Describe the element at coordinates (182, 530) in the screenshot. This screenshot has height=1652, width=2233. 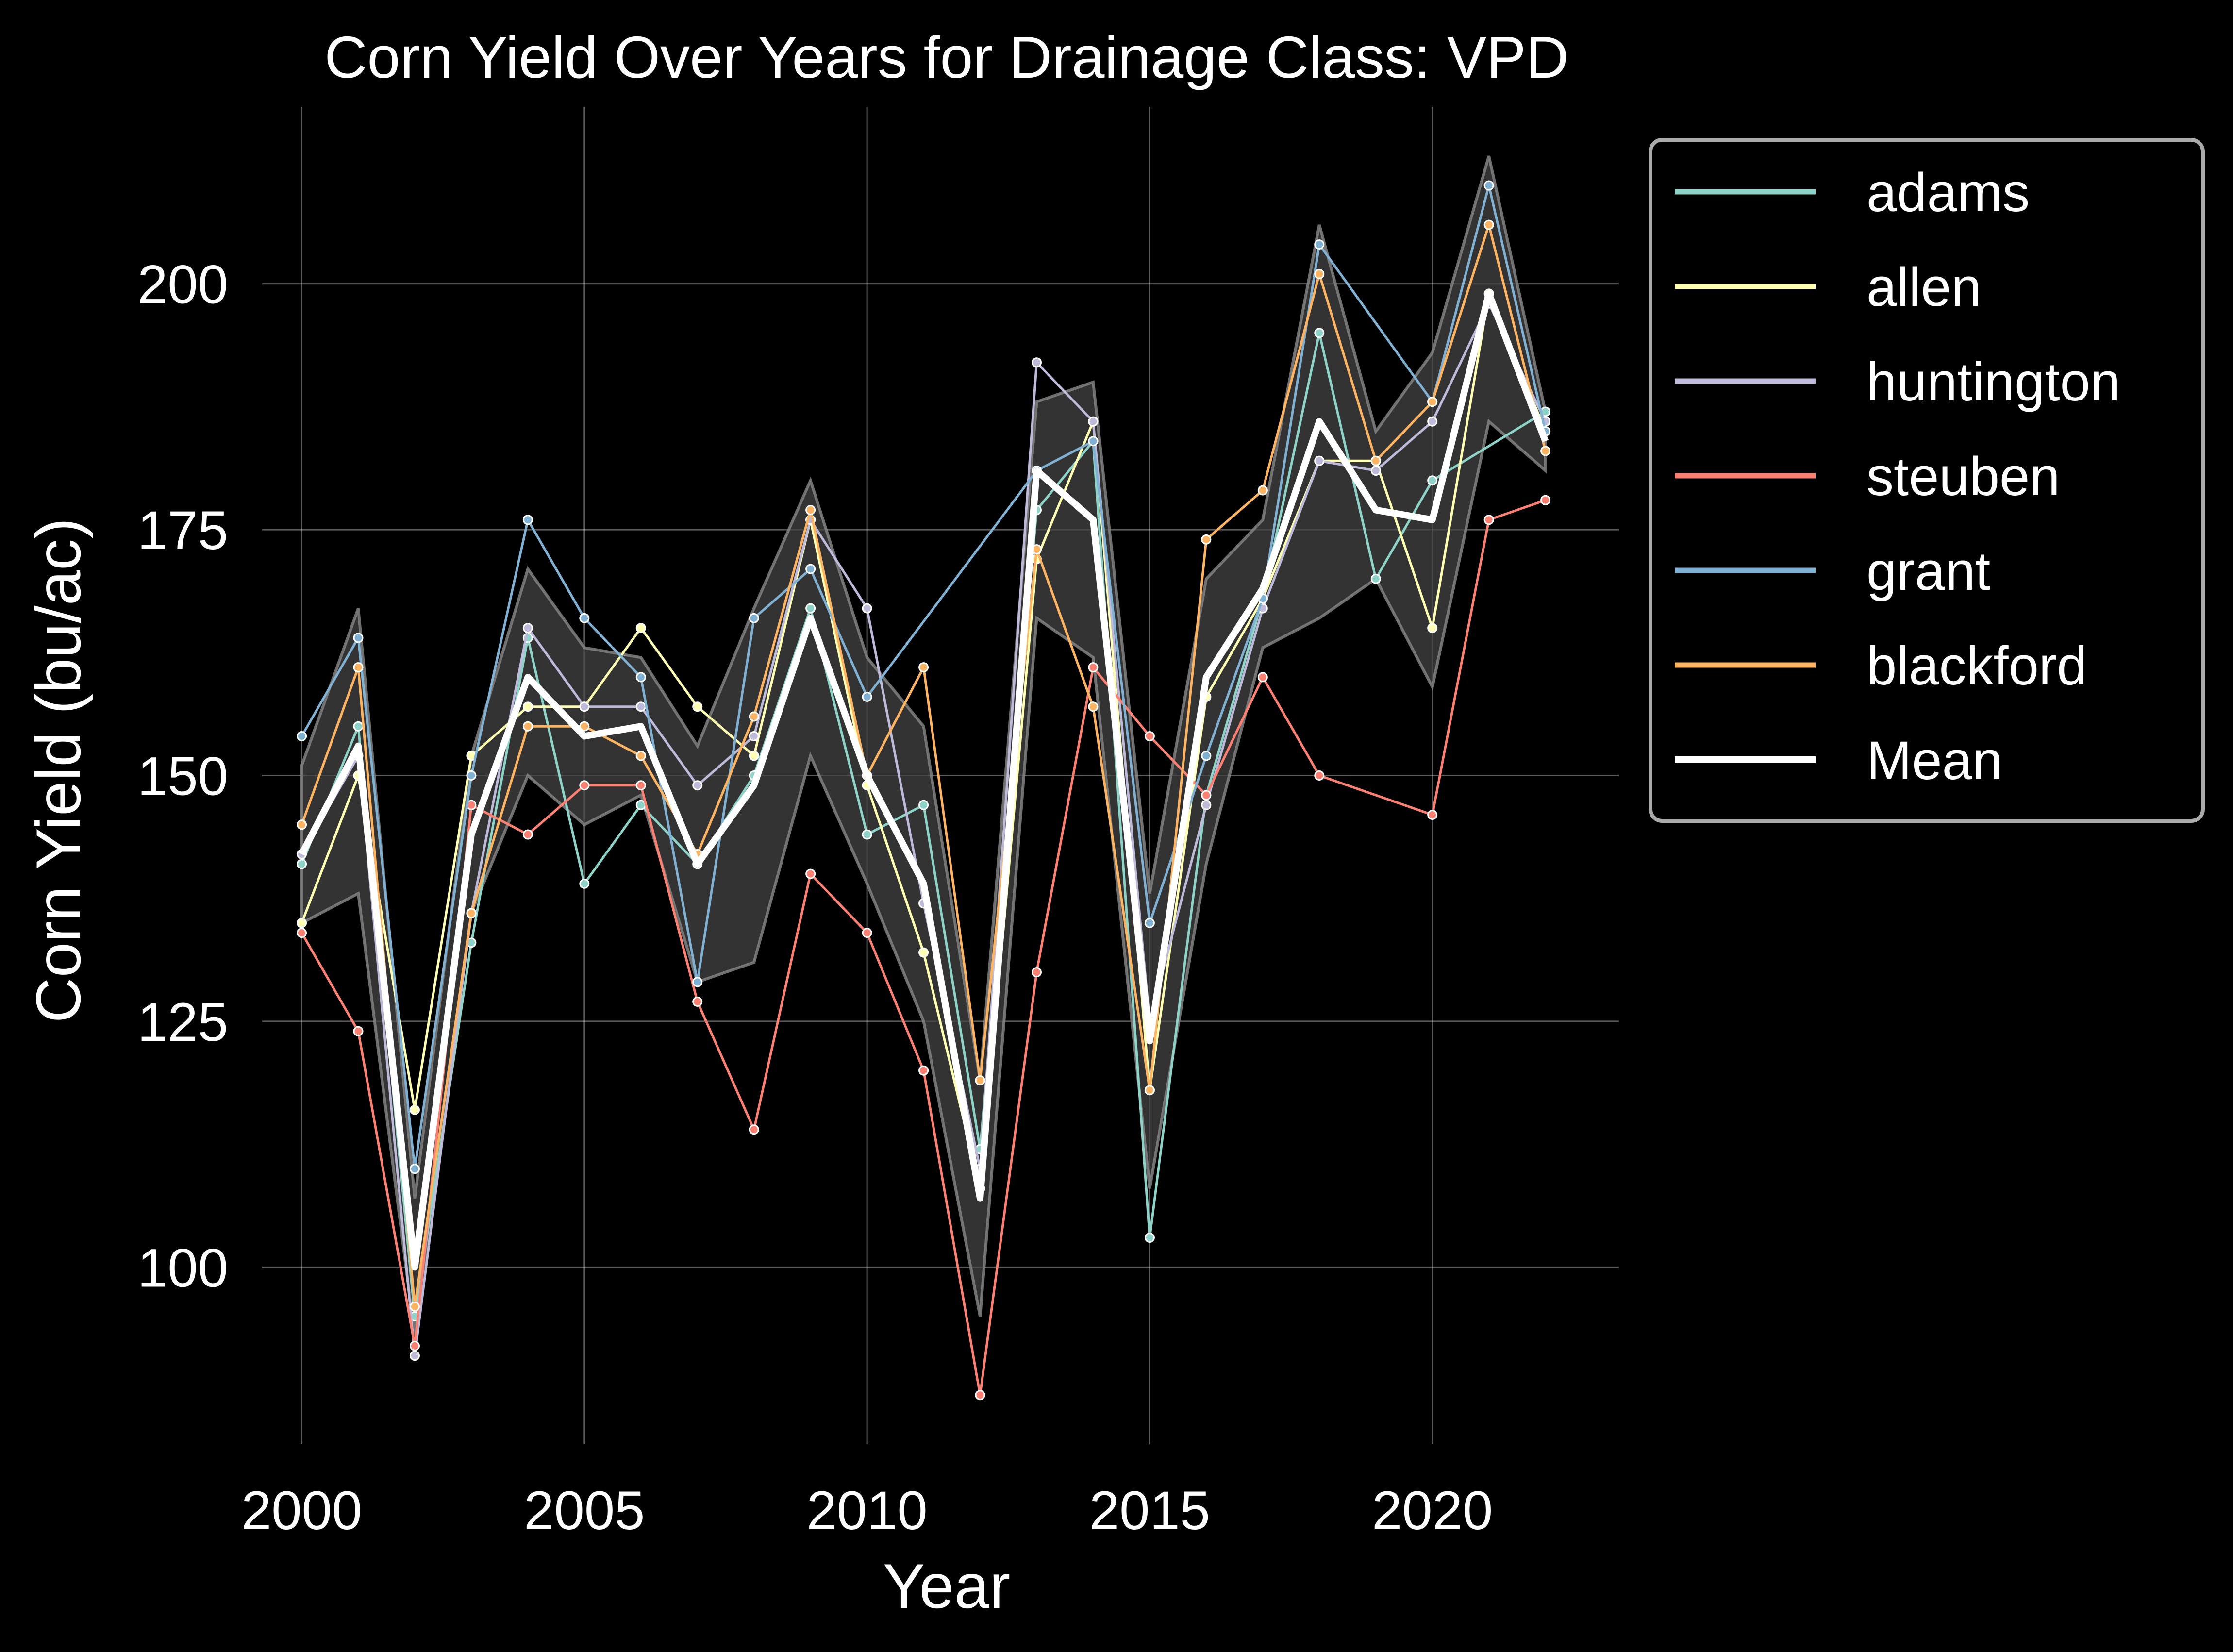
I see `y-tick-label: 175` at that location.